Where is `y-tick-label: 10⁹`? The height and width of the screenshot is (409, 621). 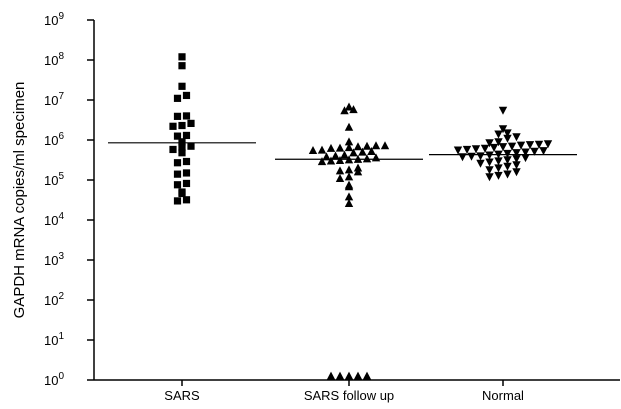 y-tick-label: 10⁹ is located at coordinates (54, 19).